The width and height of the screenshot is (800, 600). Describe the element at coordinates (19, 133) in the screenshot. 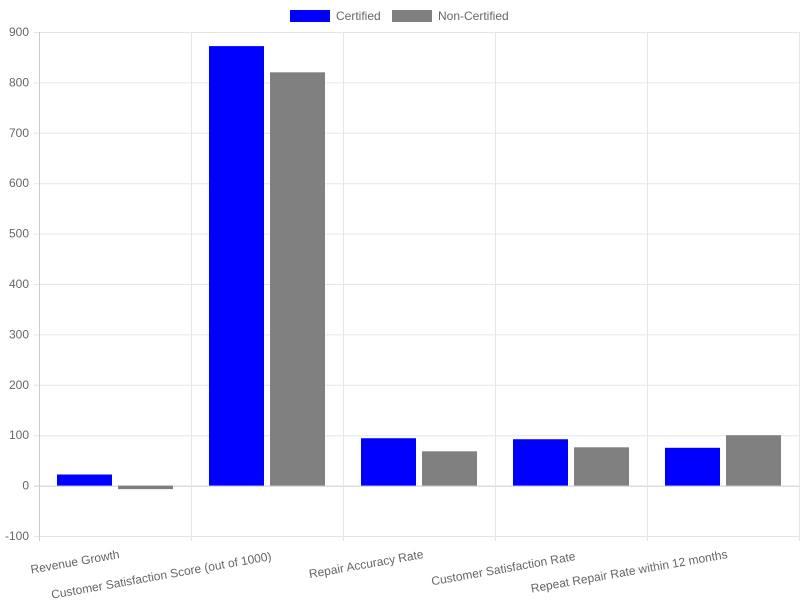

I see `y-tick-label: 700` at that location.